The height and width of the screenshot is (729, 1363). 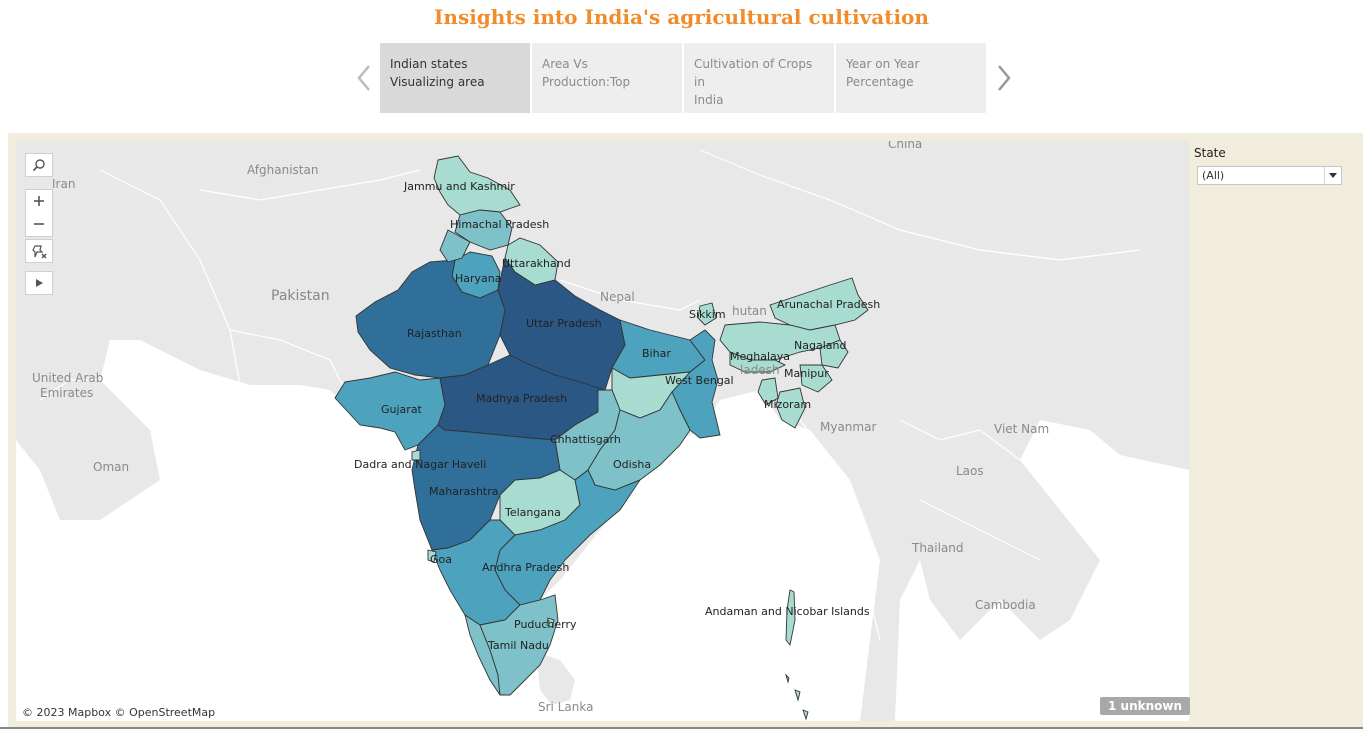 I want to click on country-label-vietnam: Viet Nam, so click(x=1021, y=429).